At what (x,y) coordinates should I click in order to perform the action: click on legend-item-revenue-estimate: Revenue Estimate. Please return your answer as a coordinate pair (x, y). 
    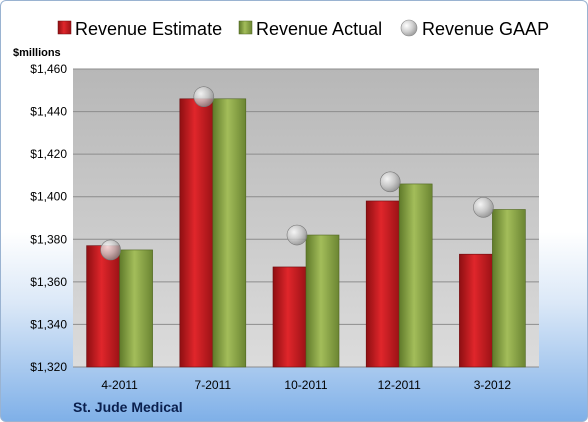
    Looking at the image, I should click on (139, 29).